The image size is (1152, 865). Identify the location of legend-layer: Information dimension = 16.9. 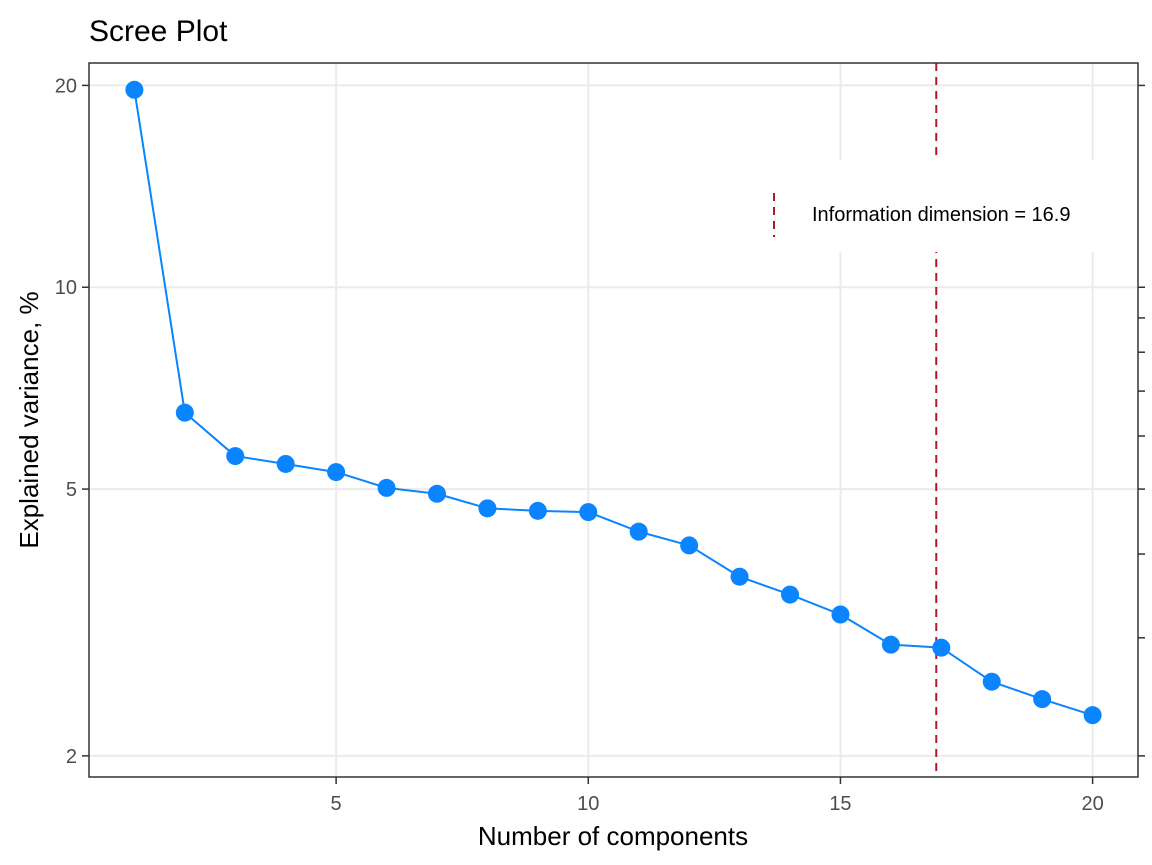
(936, 206).